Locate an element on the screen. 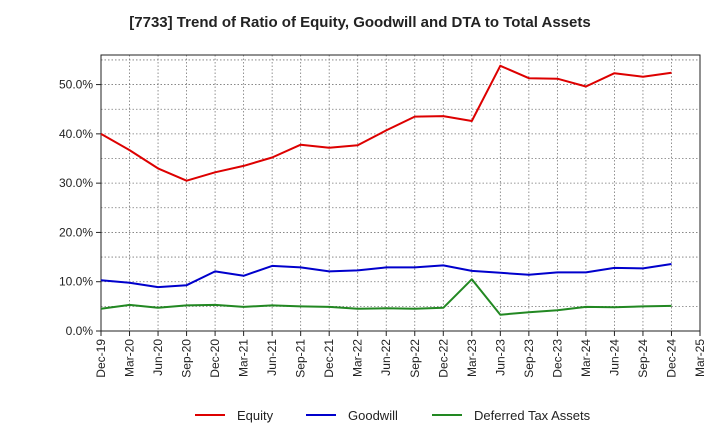  legend: Equity Goodwill Deferred Tax Assets is located at coordinates (360, 415).